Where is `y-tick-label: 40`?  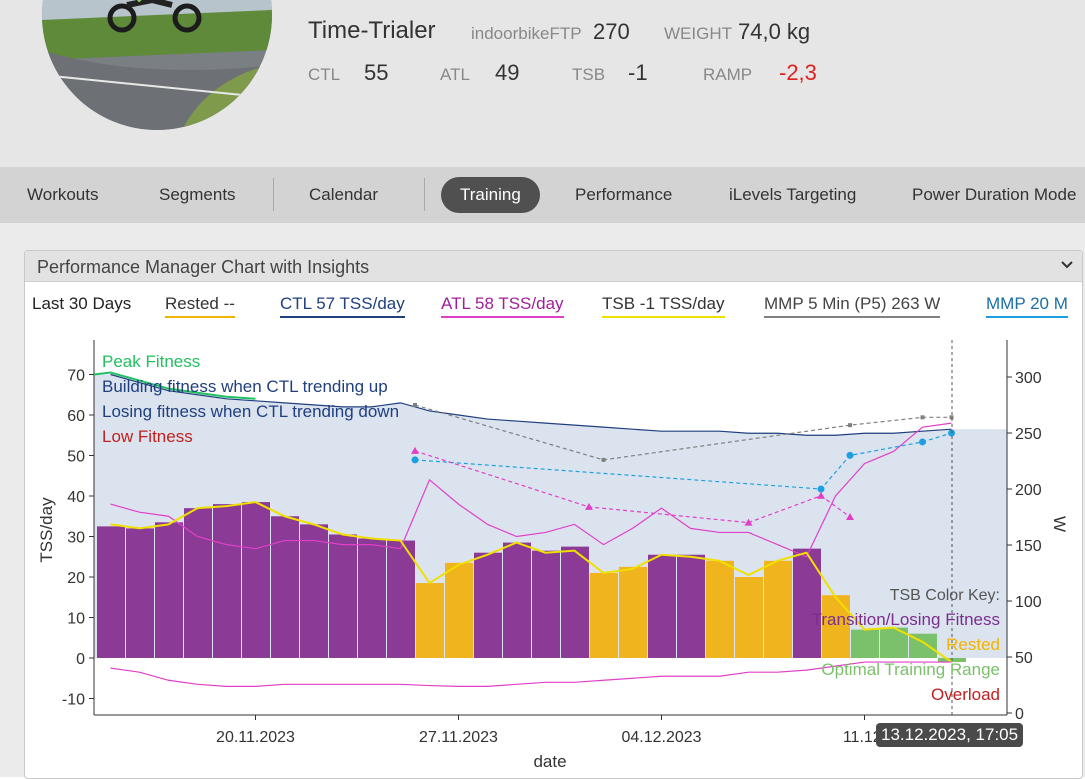 y-tick-label: 40 is located at coordinates (76, 497).